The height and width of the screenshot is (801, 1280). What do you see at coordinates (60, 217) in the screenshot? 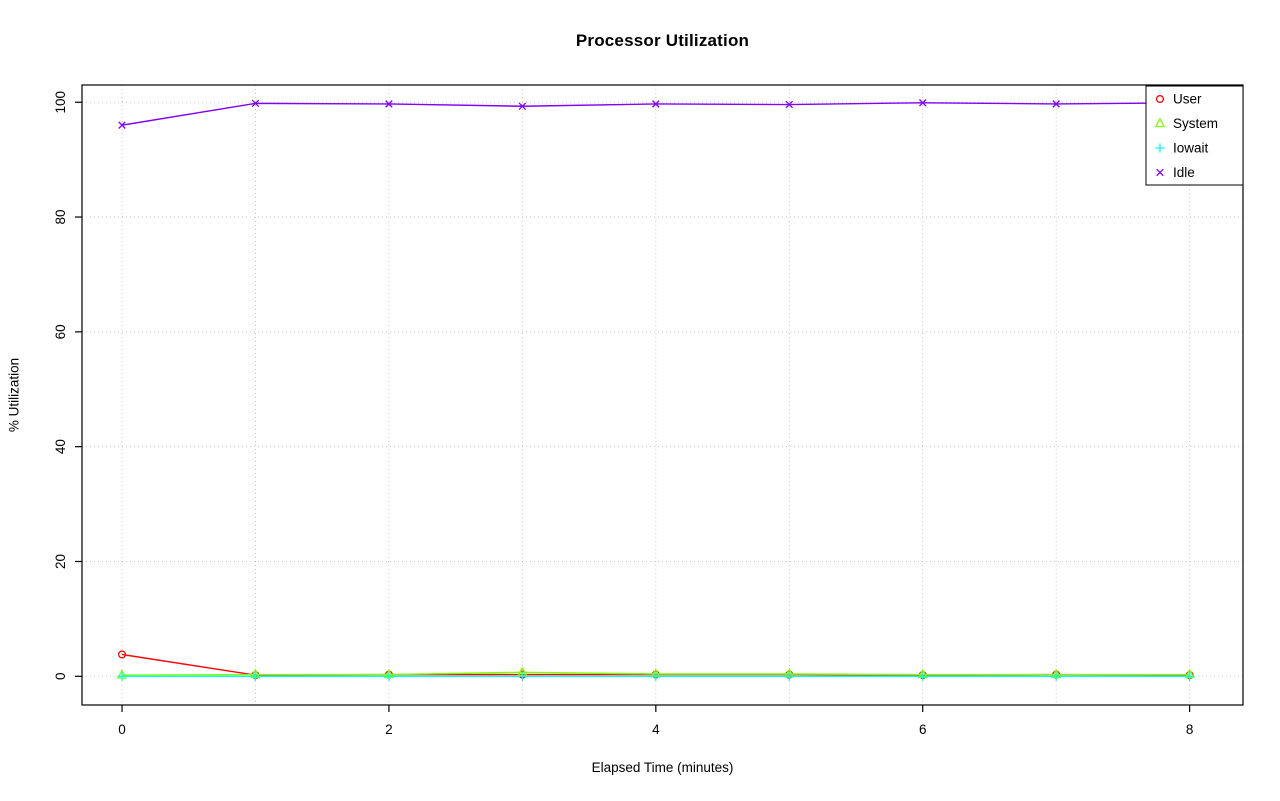
I see `y-tick-label: 80` at bounding box center [60, 217].